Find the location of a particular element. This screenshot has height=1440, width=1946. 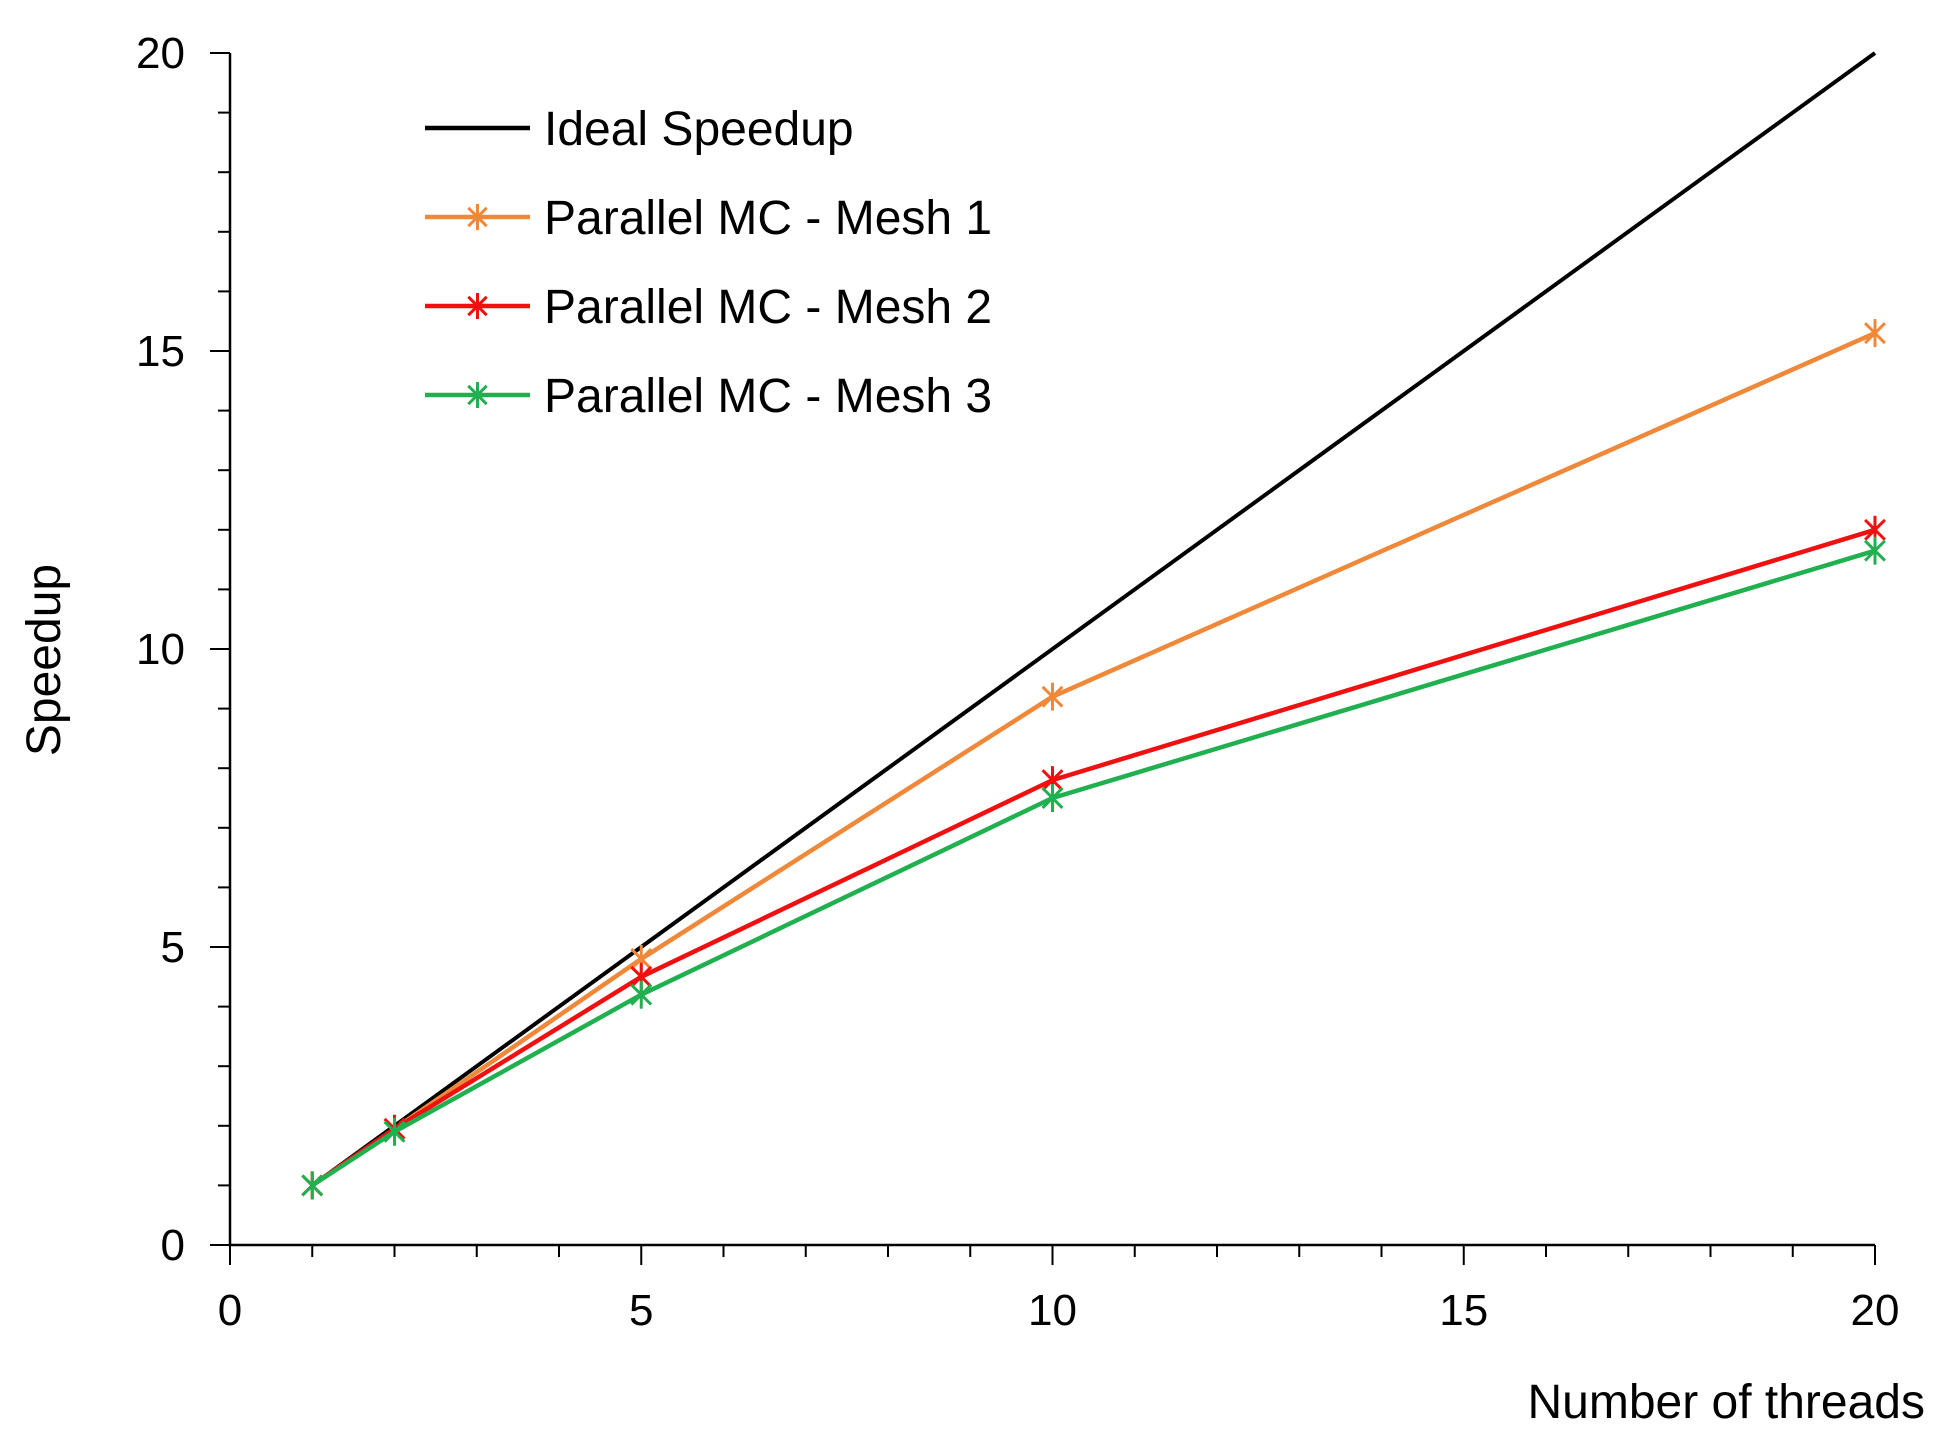

x-axis-title: Number of threads is located at coordinates (1726, 1402).